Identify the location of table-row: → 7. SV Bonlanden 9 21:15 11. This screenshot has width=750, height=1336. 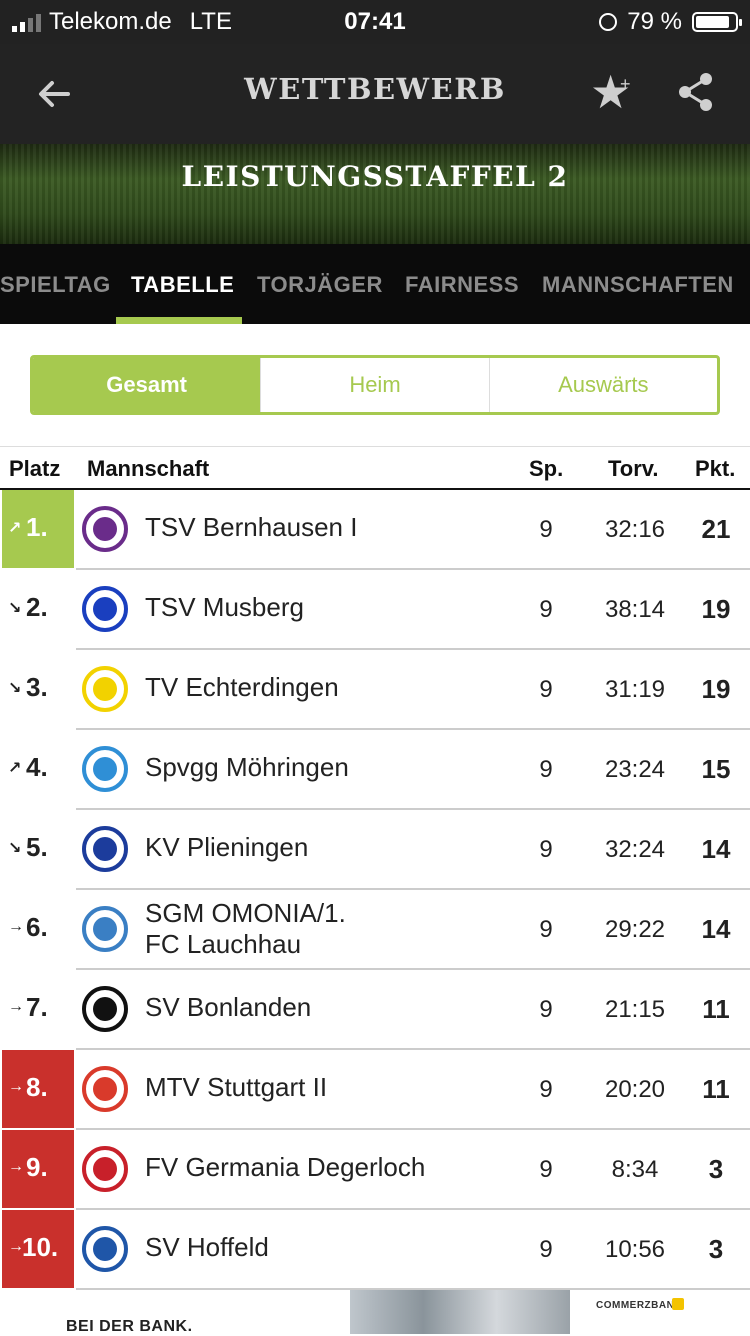
(375, 1010).